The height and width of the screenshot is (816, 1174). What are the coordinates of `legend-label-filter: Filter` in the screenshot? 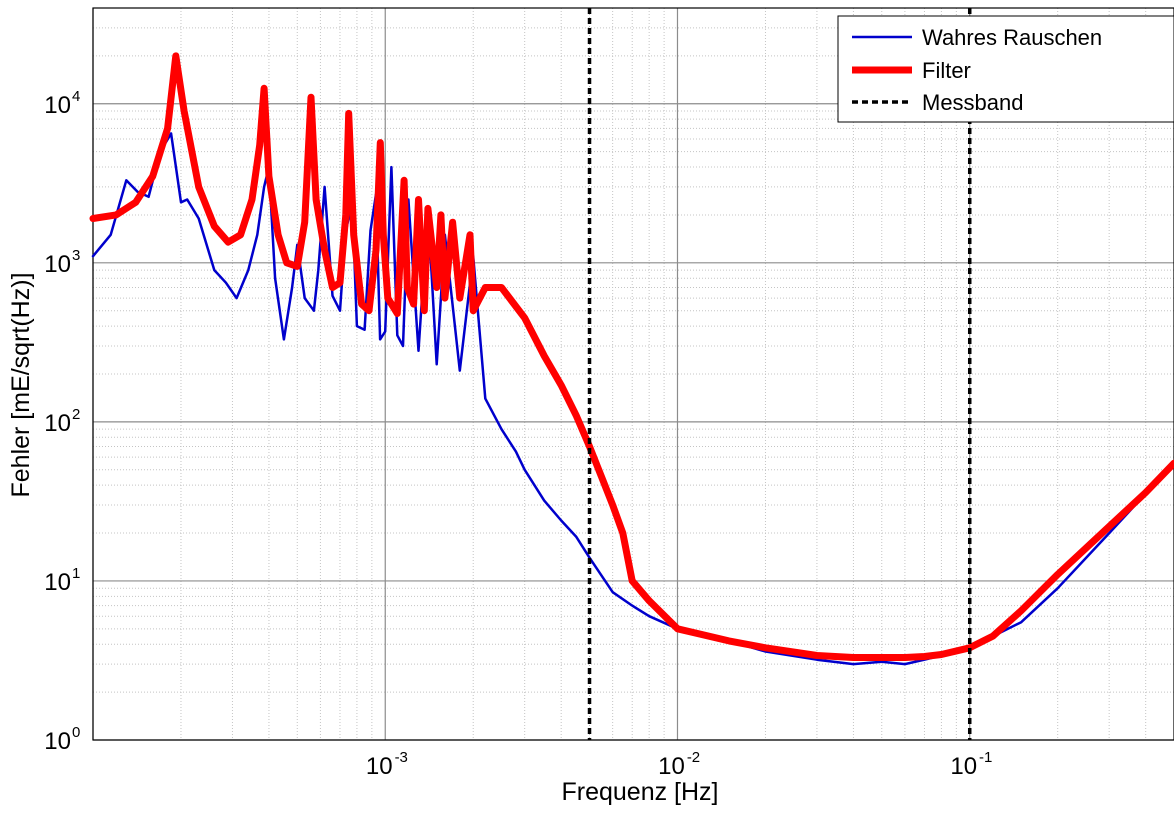 It's located at (946, 70).